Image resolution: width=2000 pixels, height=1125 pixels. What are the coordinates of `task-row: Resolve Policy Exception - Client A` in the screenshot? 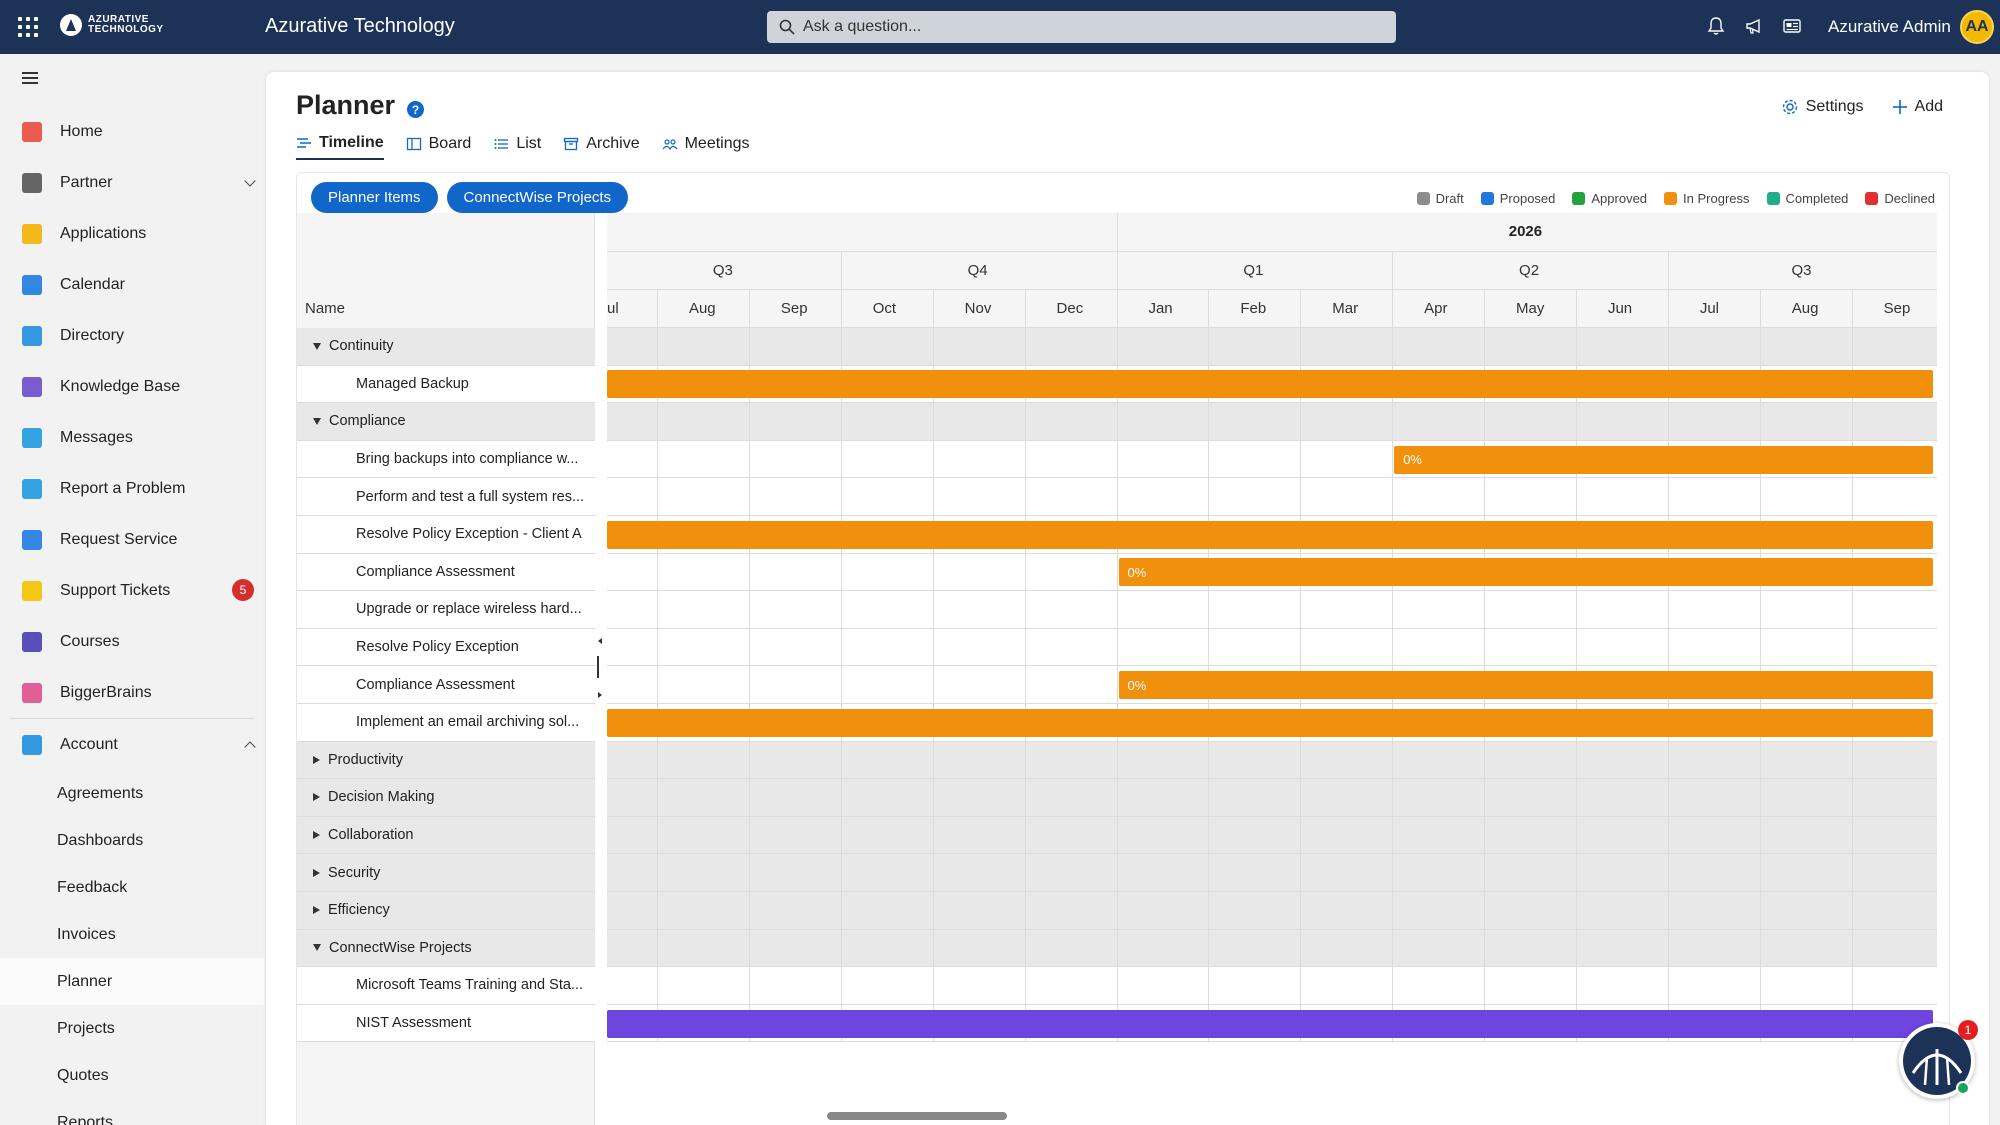 It's located at (446, 534).